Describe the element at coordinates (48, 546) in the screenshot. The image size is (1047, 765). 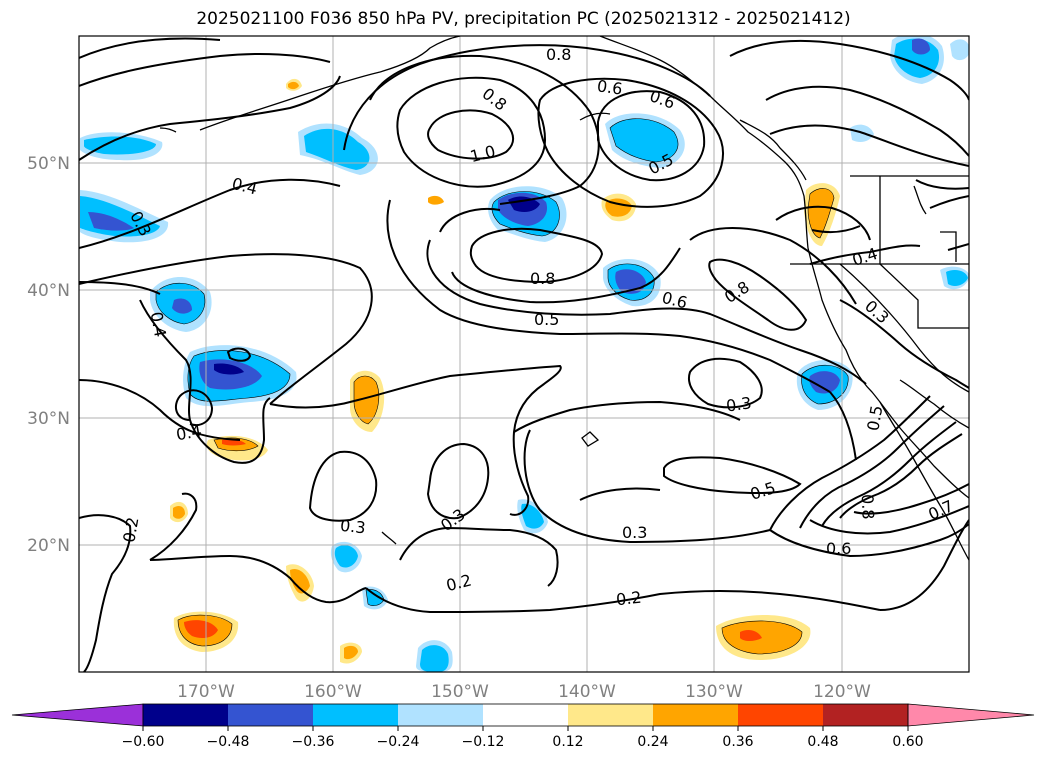
I see `lat-tick-label: 20°N` at that location.